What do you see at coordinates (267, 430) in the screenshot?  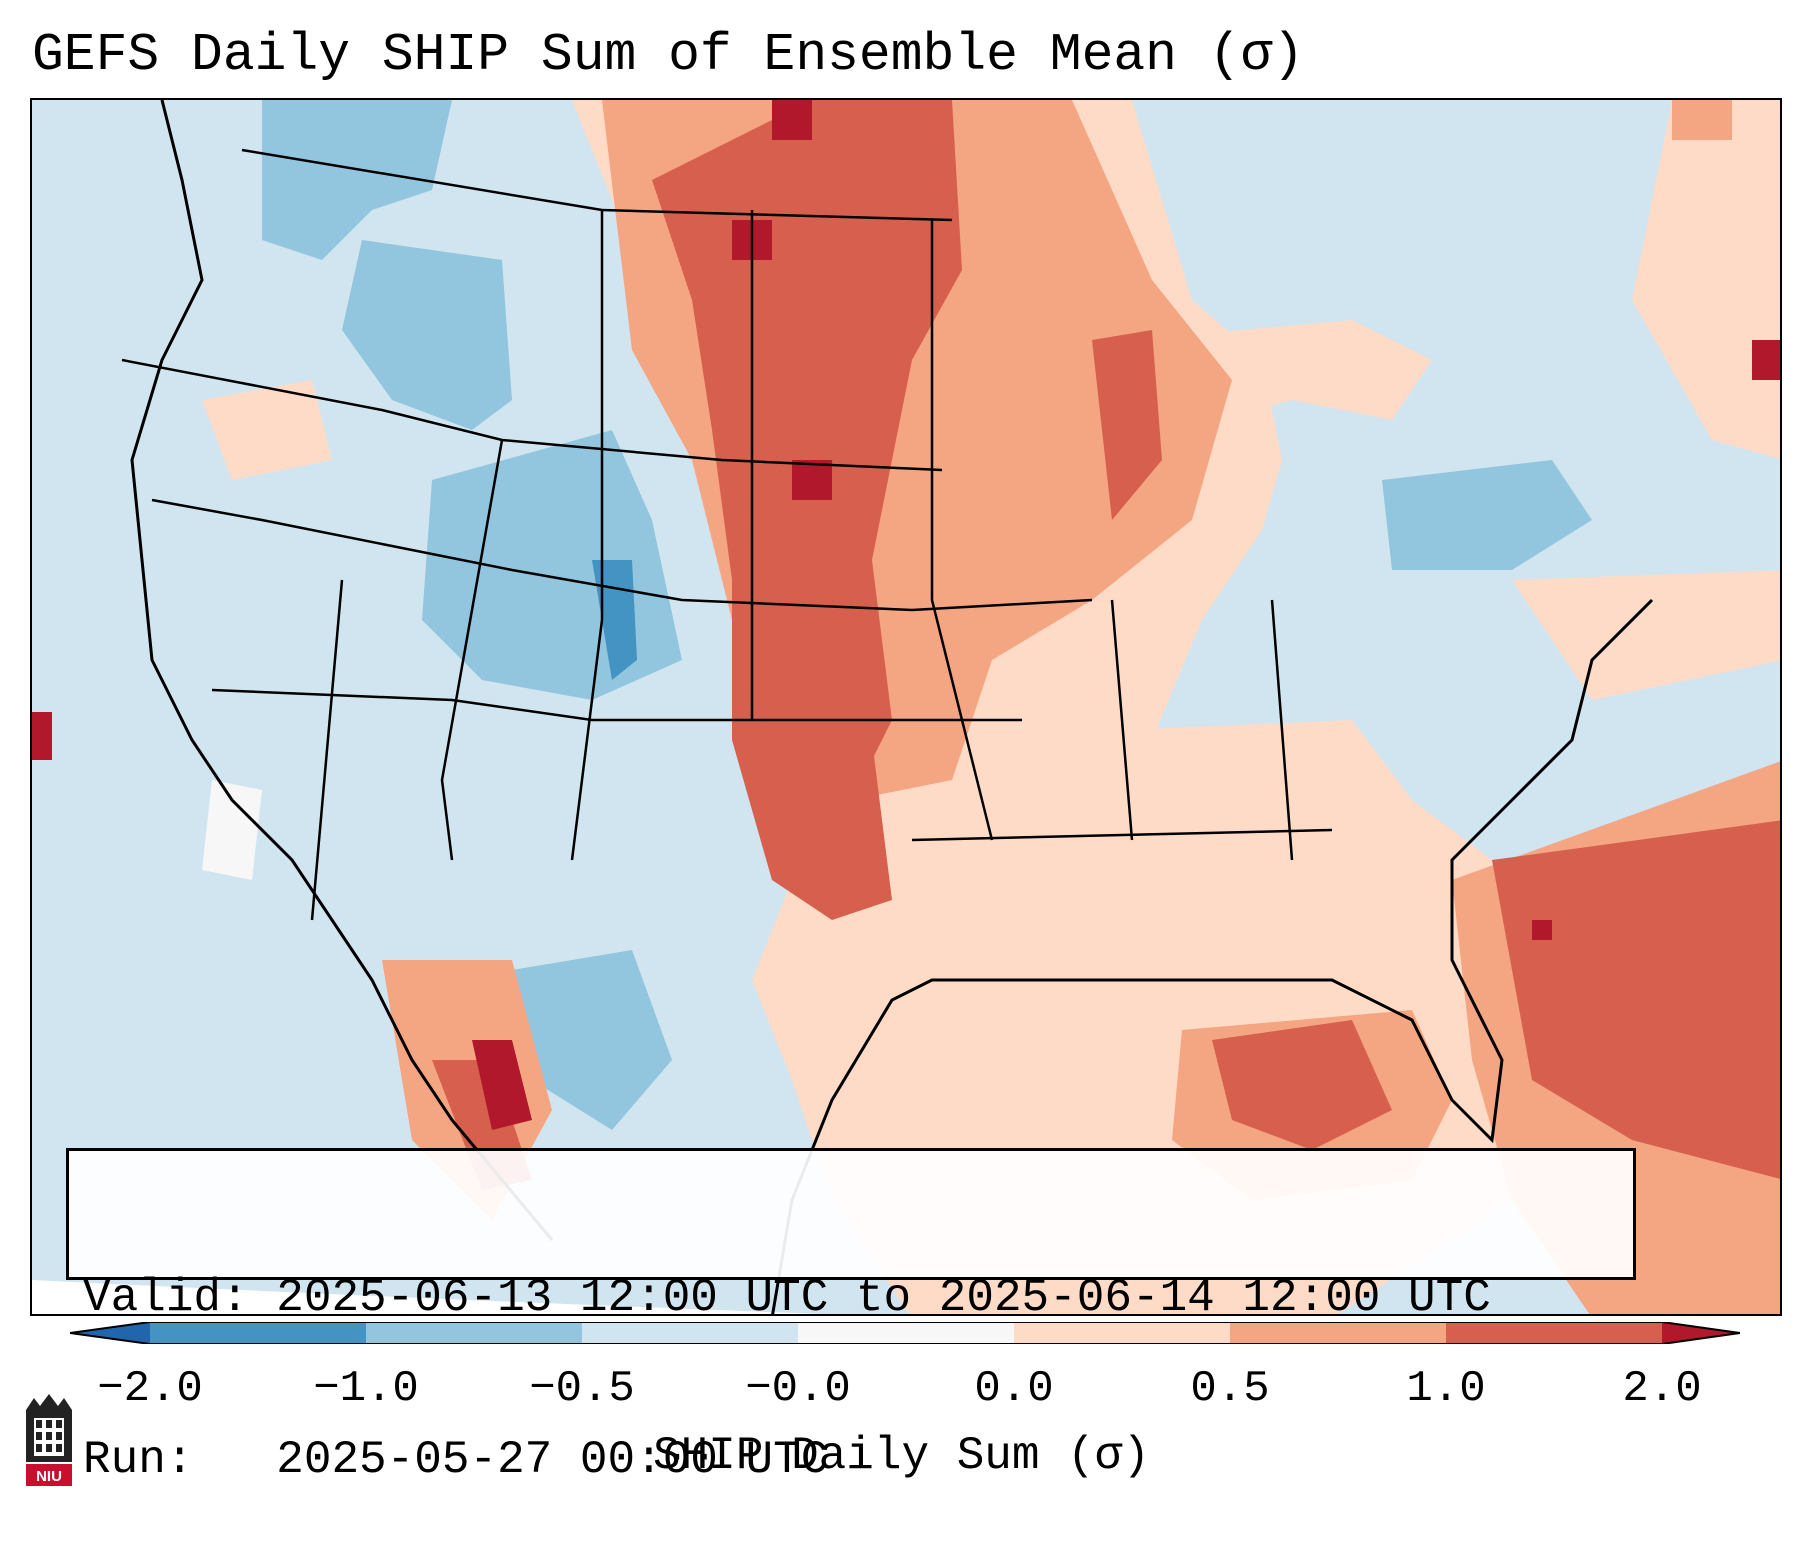 I see `field-region-lightred-oregon` at bounding box center [267, 430].